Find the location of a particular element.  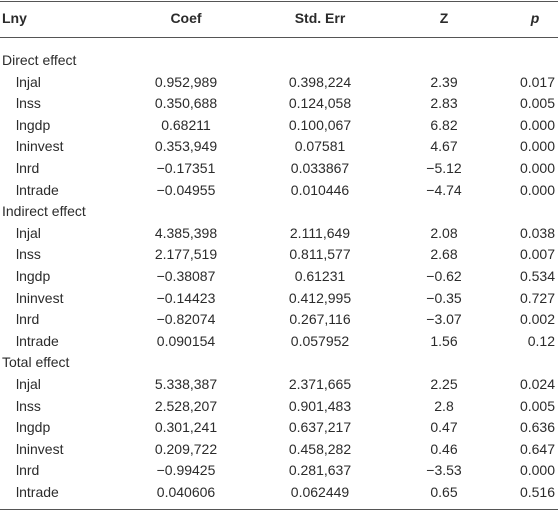

table-cell: −4.74 is located at coordinates (444, 189).